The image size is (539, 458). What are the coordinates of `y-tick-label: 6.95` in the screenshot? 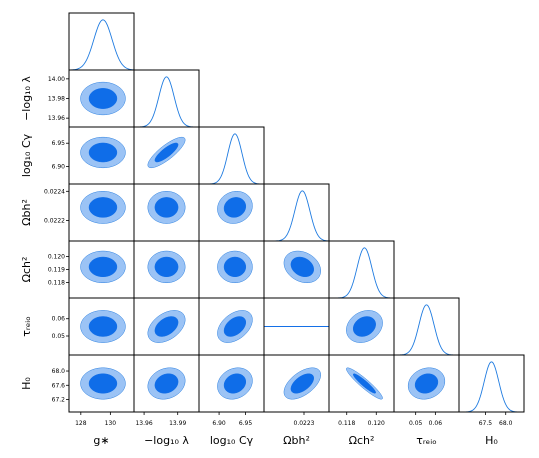 It's located at (59, 143).